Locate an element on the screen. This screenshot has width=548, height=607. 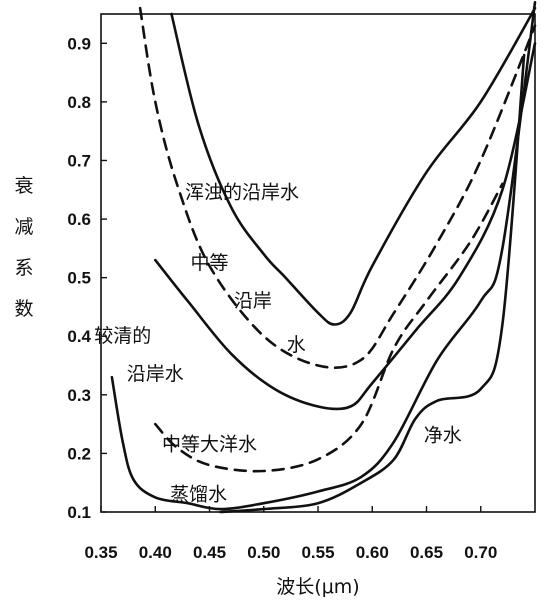
y-axis-title-char: 衰 is located at coordinates (23, 186).